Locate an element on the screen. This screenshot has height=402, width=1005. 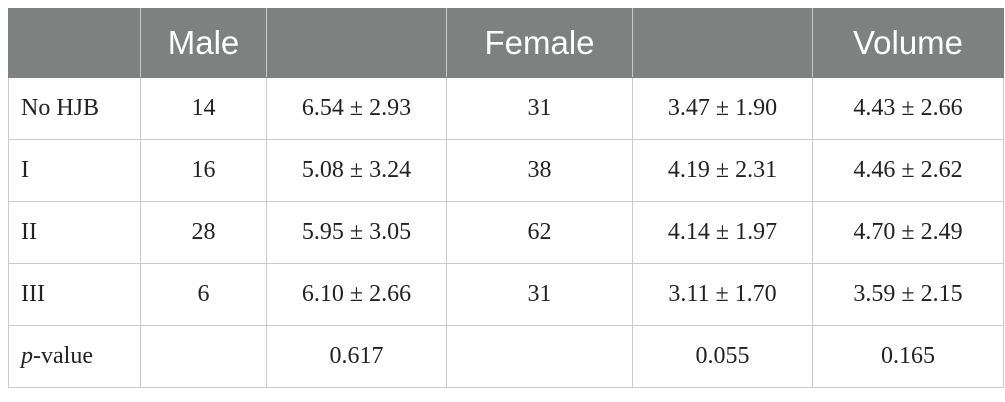
table-cell: 5.08 ± 3.24 is located at coordinates (356, 170).